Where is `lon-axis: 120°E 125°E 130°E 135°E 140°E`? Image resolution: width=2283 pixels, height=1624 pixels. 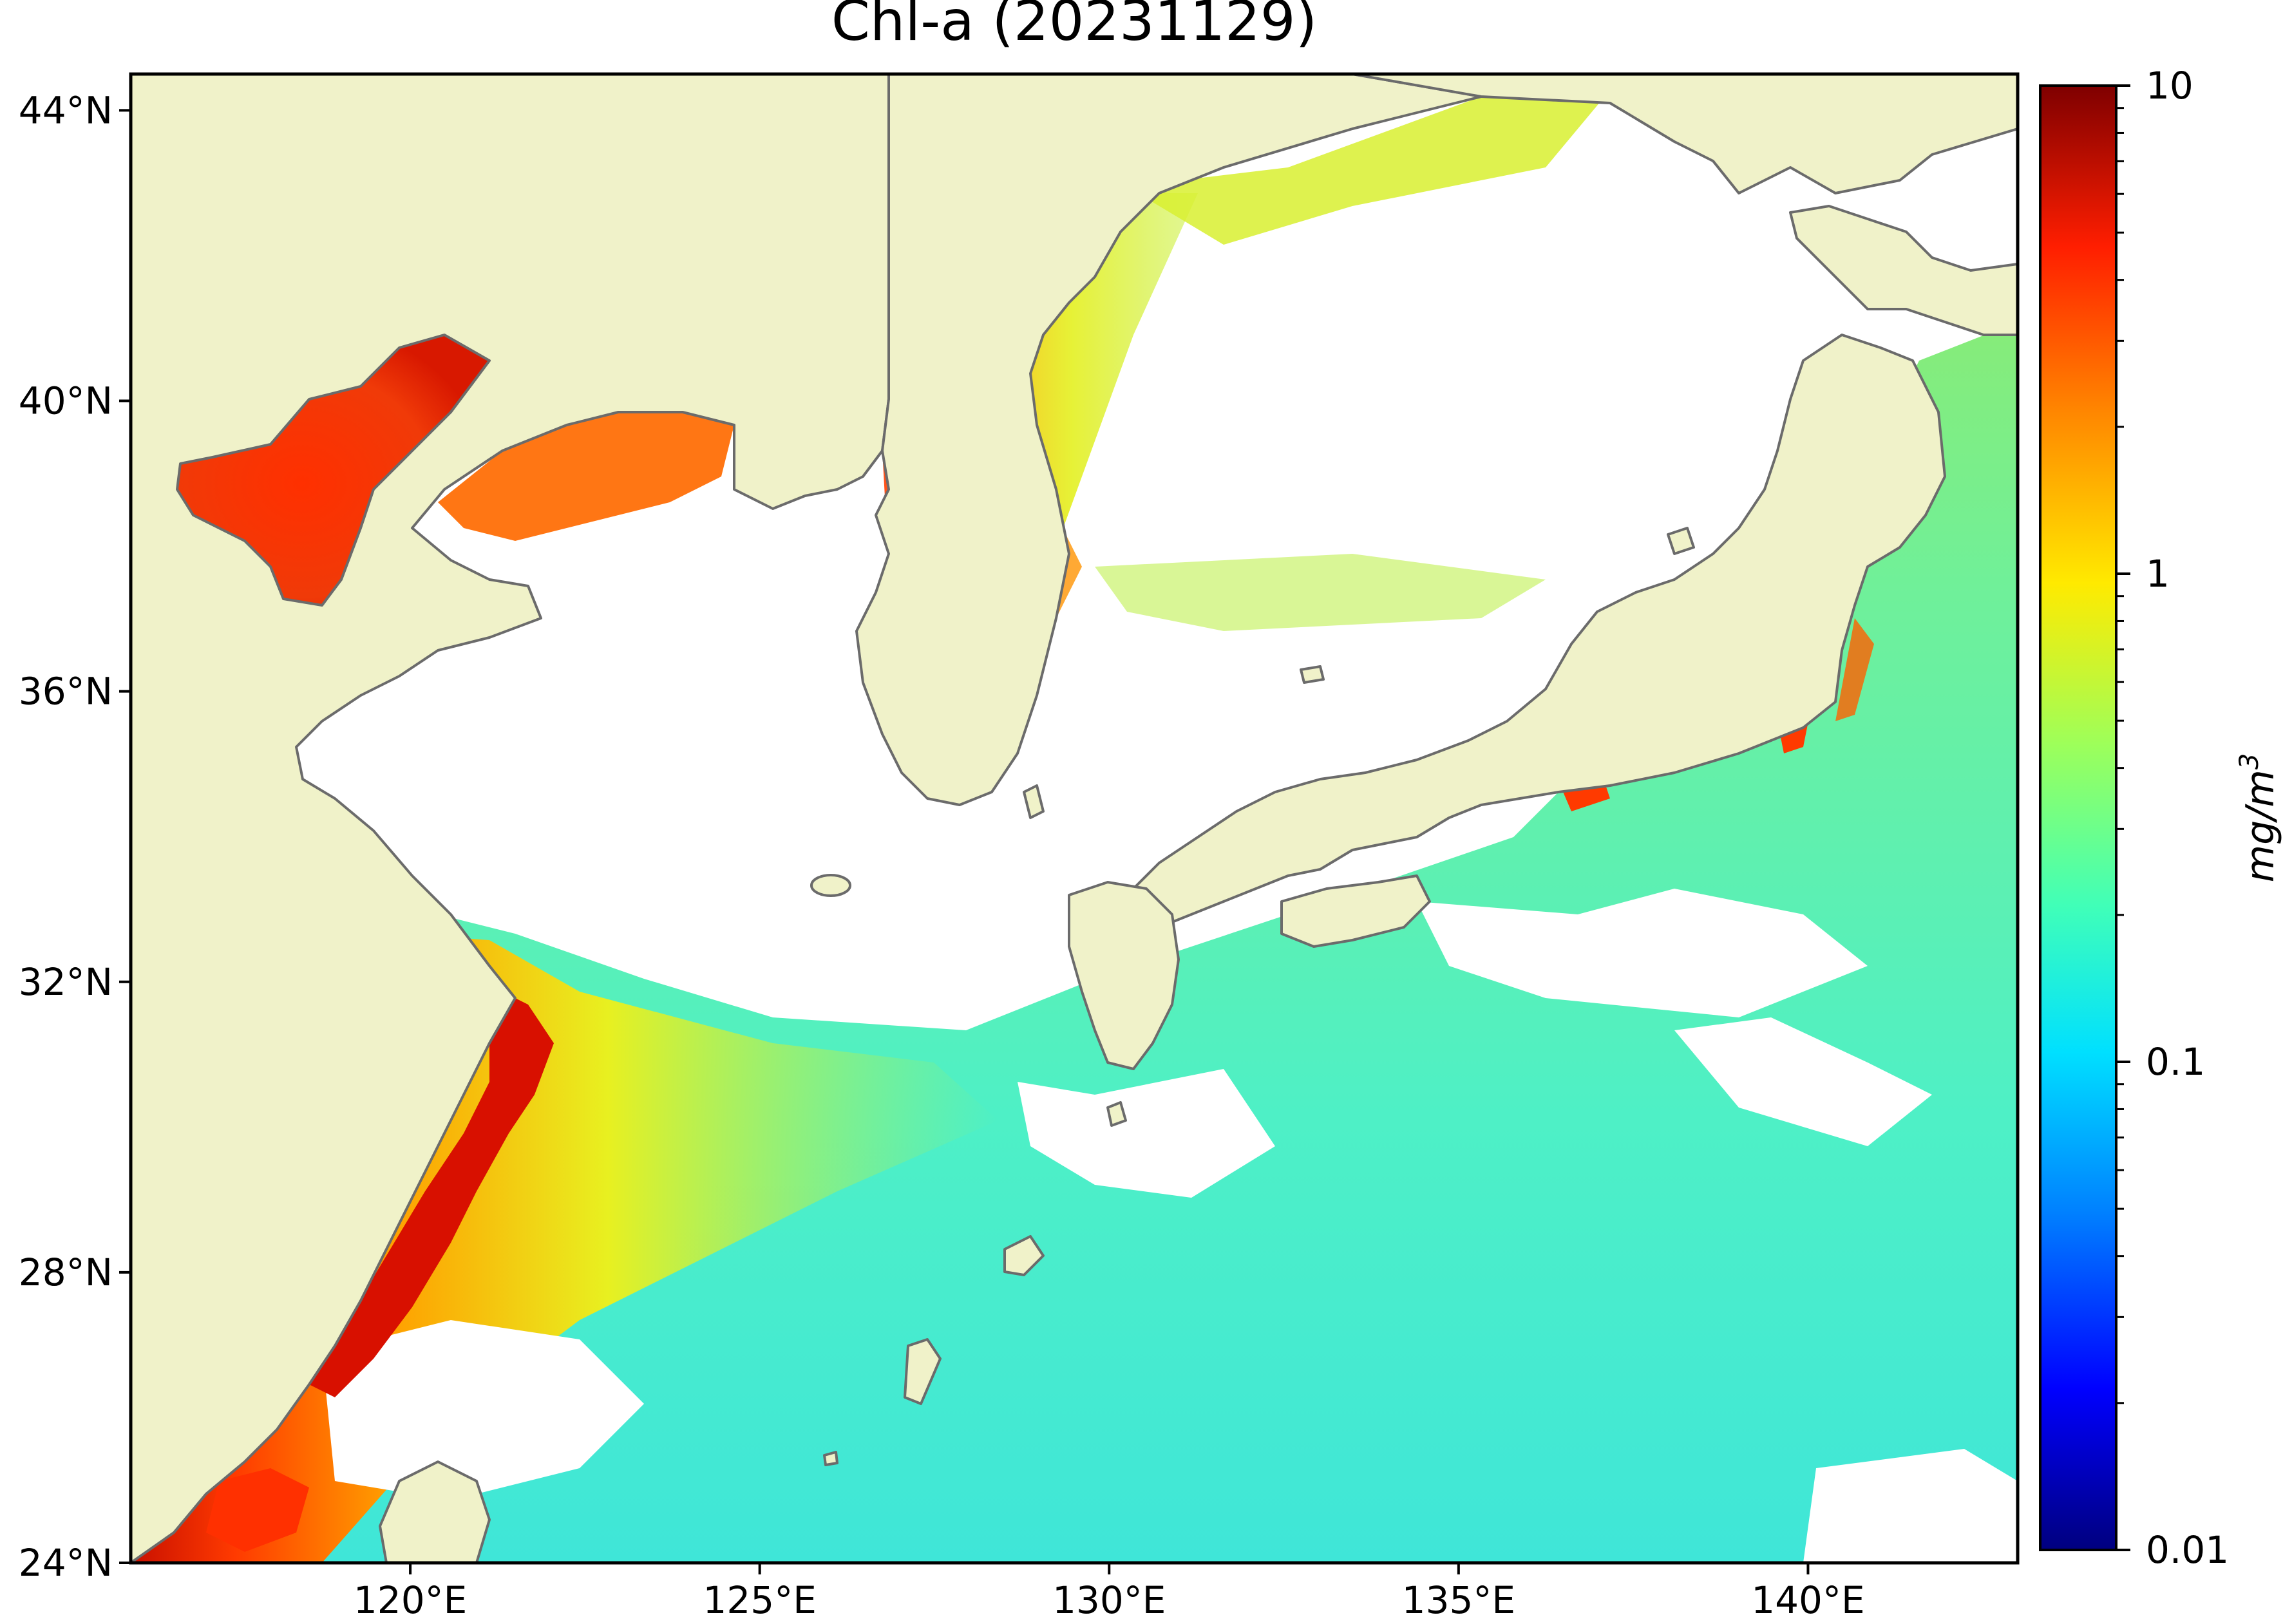 lon-axis: 120°E 125°E 130°E 135°E 140°E is located at coordinates (1109, 1593).